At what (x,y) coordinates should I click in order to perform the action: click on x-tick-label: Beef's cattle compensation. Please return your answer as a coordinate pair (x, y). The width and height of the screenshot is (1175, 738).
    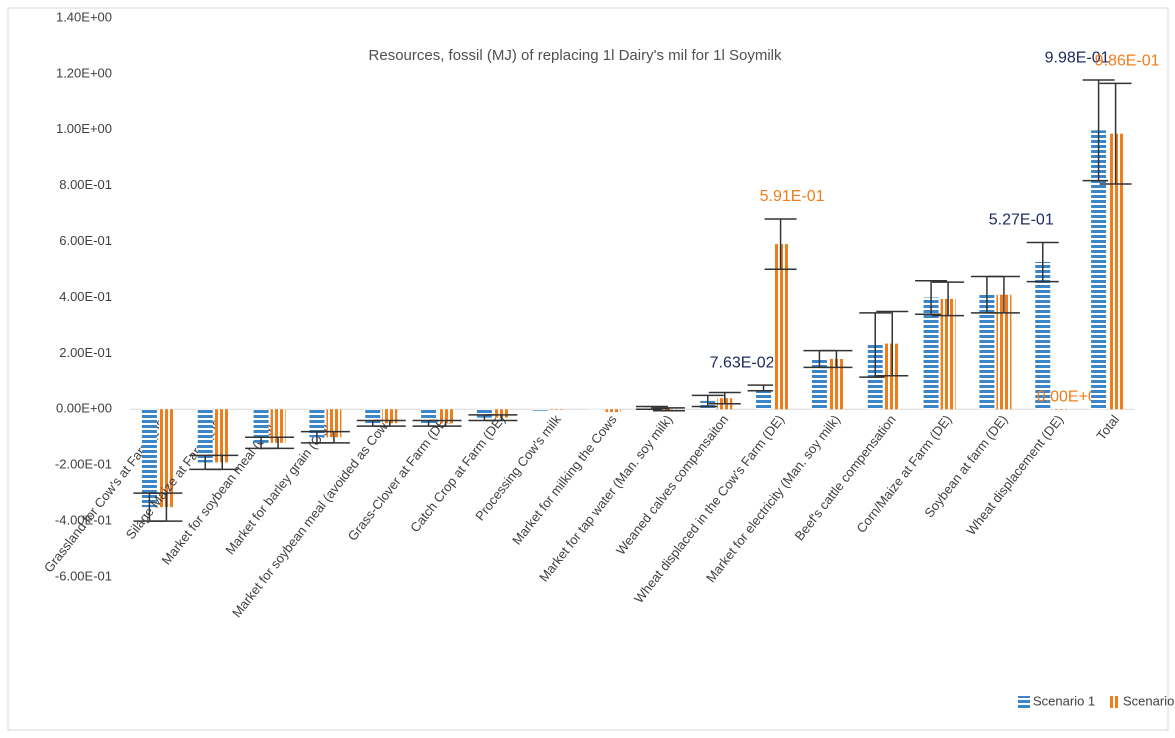
    Looking at the image, I should click on (845, 477).